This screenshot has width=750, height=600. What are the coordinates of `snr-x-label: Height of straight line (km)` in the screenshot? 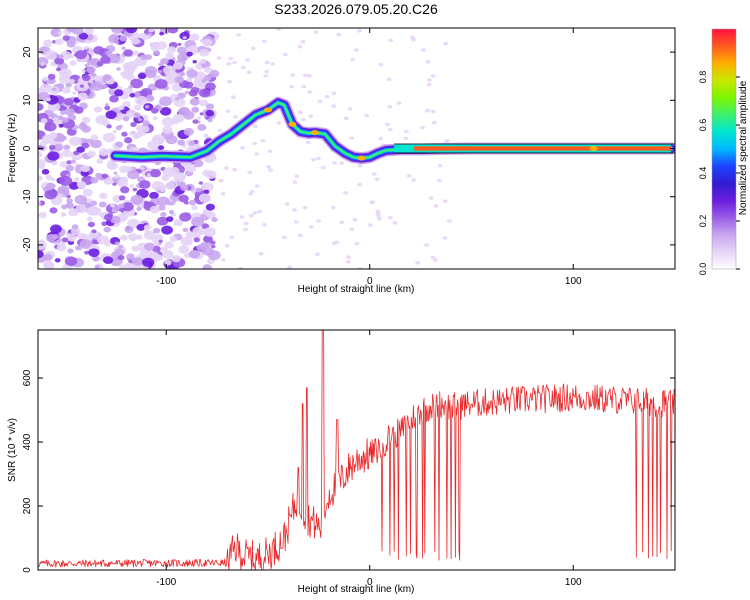 It's located at (356, 589).